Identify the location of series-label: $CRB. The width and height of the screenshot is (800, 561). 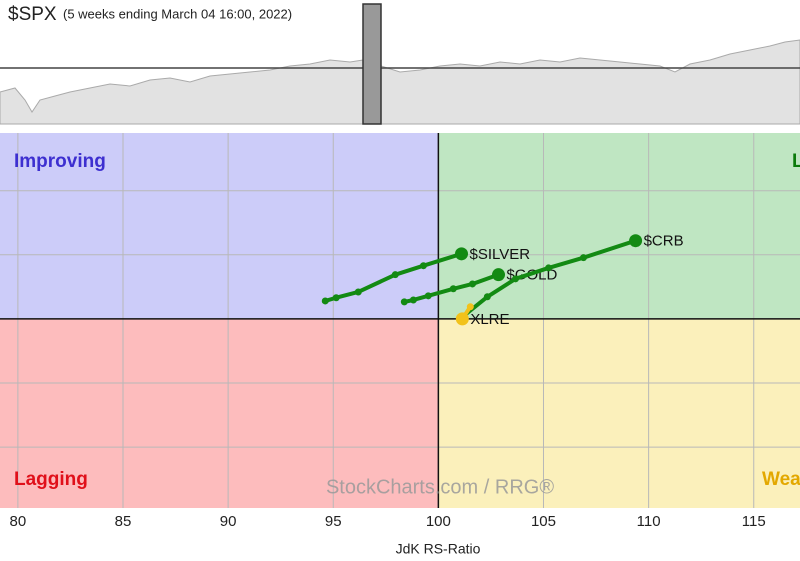
(664, 241).